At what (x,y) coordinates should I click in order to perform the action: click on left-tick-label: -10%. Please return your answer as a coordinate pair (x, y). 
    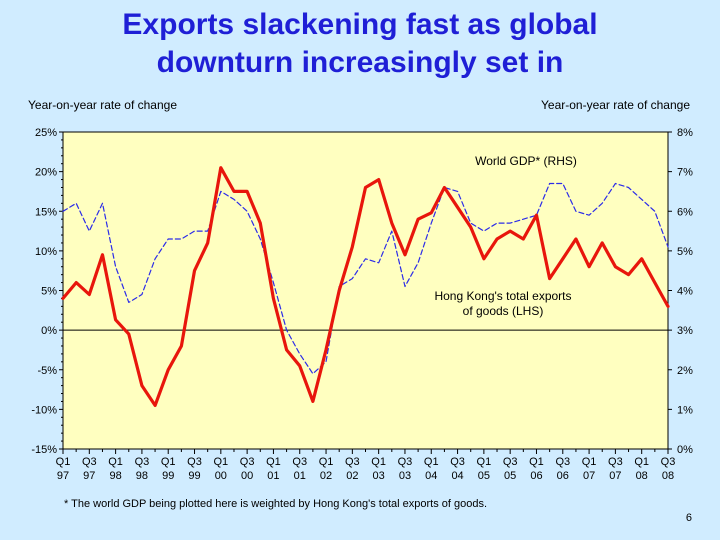
    Looking at the image, I should click on (44, 410).